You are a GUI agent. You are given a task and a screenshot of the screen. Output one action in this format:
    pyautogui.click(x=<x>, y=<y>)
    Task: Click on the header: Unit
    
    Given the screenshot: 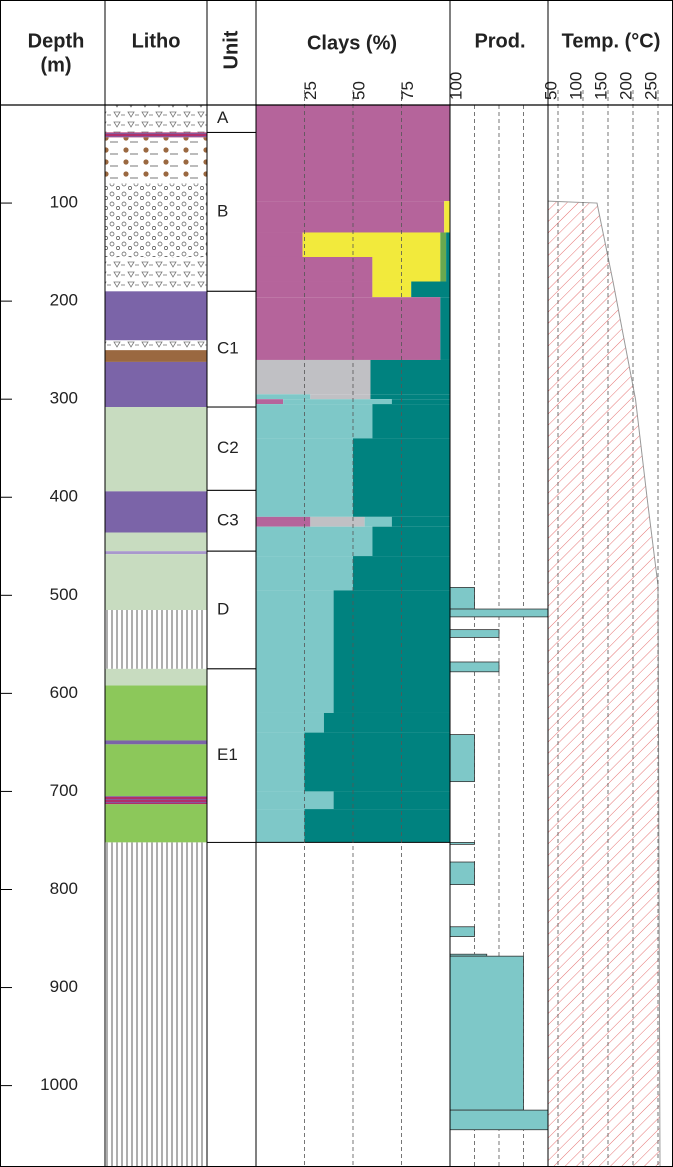 What is the action you would take?
    pyautogui.click(x=231, y=49)
    